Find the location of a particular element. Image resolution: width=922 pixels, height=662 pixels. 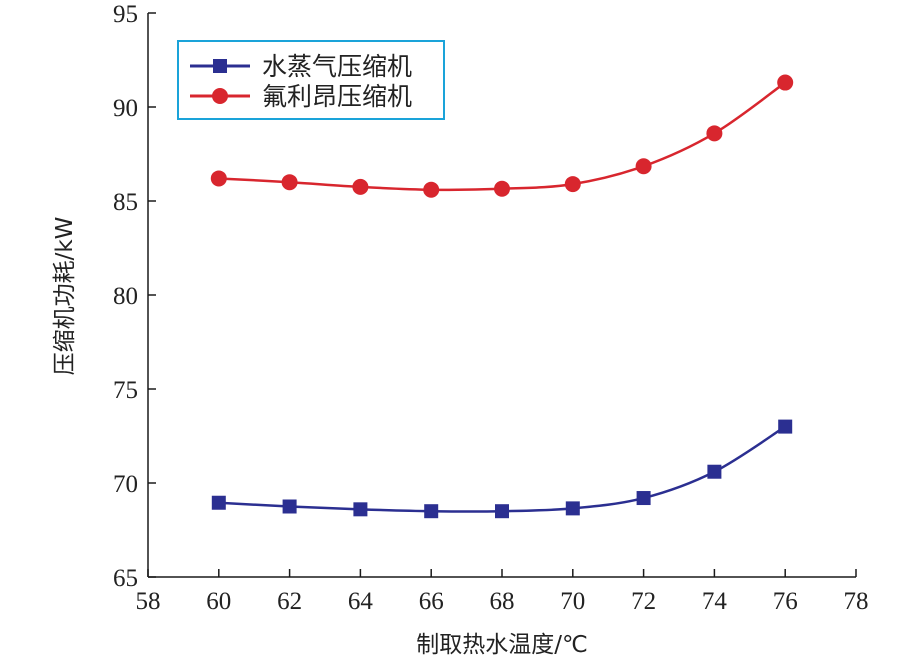

y-axis-ticks: 65 70 75 80 85 90 95 is located at coordinates (134, 296).